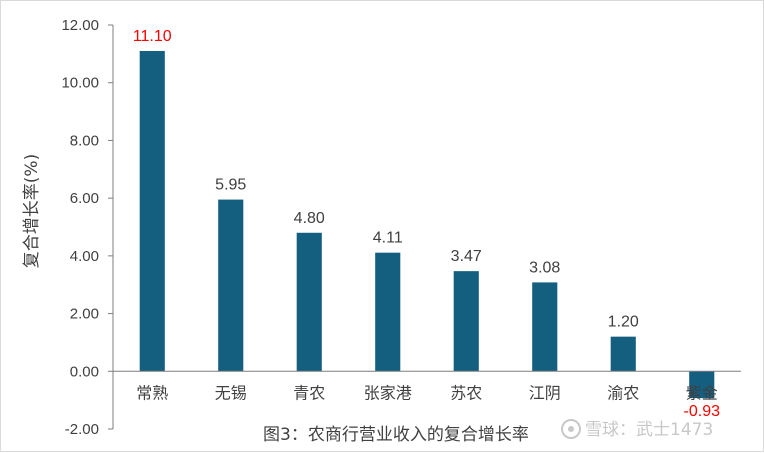 The image size is (764, 453). Describe the element at coordinates (466, 256) in the screenshot. I see `data-label: 3.47` at that location.